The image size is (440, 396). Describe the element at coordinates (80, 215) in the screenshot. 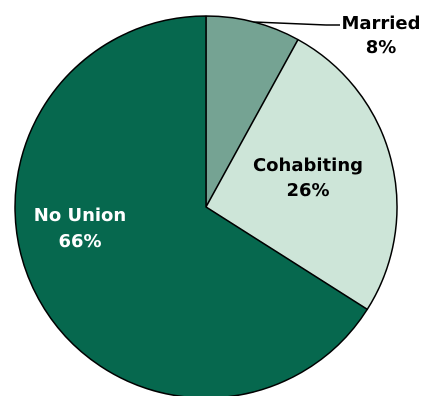

I see `slice-label-no-union-name: No Union` at that location.